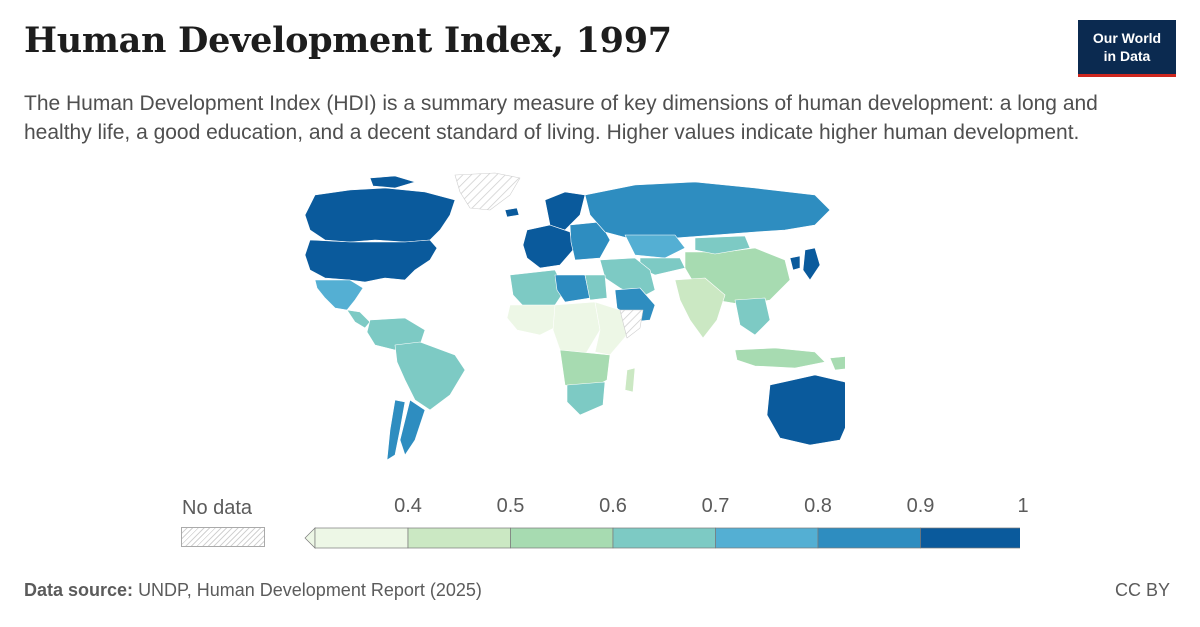 The height and width of the screenshot is (627, 1200). Describe the element at coordinates (920, 506) in the screenshot. I see `scale-tick-label: 0.9` at that location.